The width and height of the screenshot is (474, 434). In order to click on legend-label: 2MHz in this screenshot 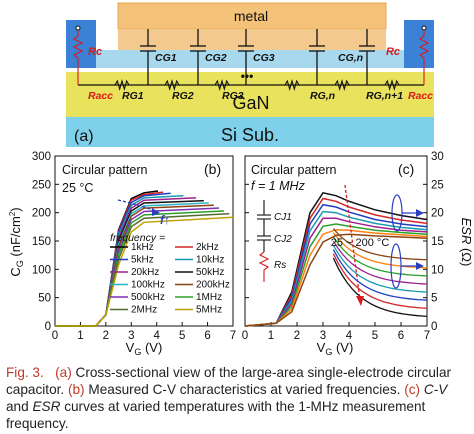, I will do `click(144, 310)`.